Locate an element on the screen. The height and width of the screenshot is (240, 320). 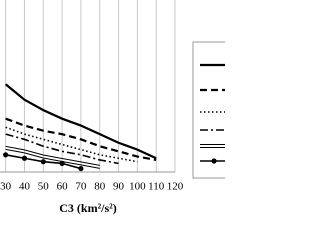
x-tick-label: 100 is located at coordinates (137, 187).